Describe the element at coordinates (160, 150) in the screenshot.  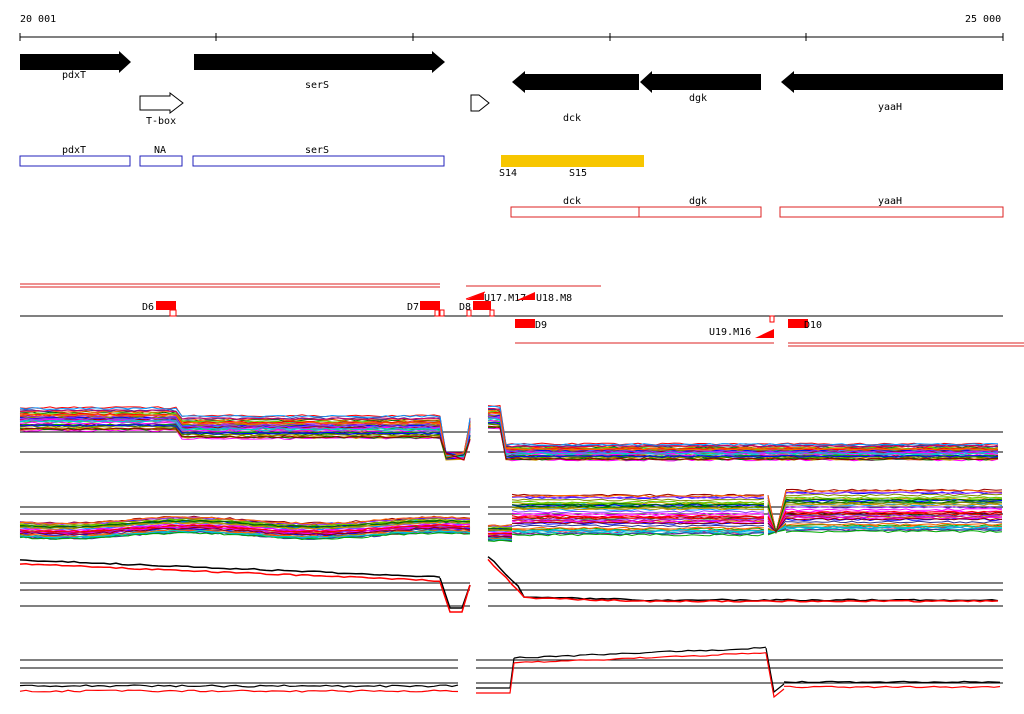
I see `feature-label-NA: NA` at that location.